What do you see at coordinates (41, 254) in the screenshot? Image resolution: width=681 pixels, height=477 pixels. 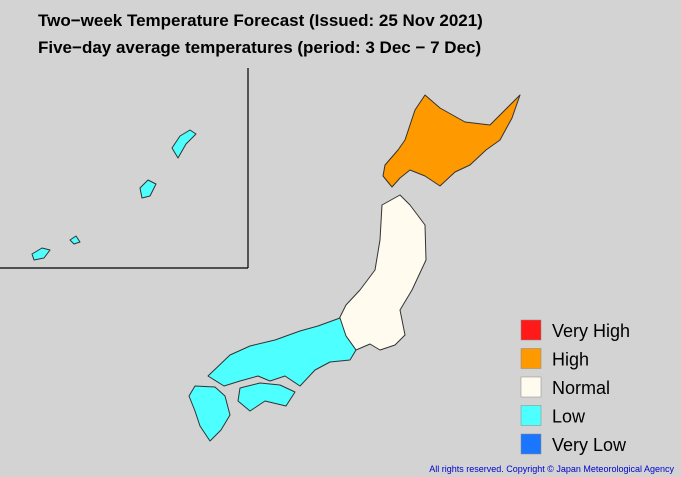 I see `sakishima` at bounding box center [41, 254].